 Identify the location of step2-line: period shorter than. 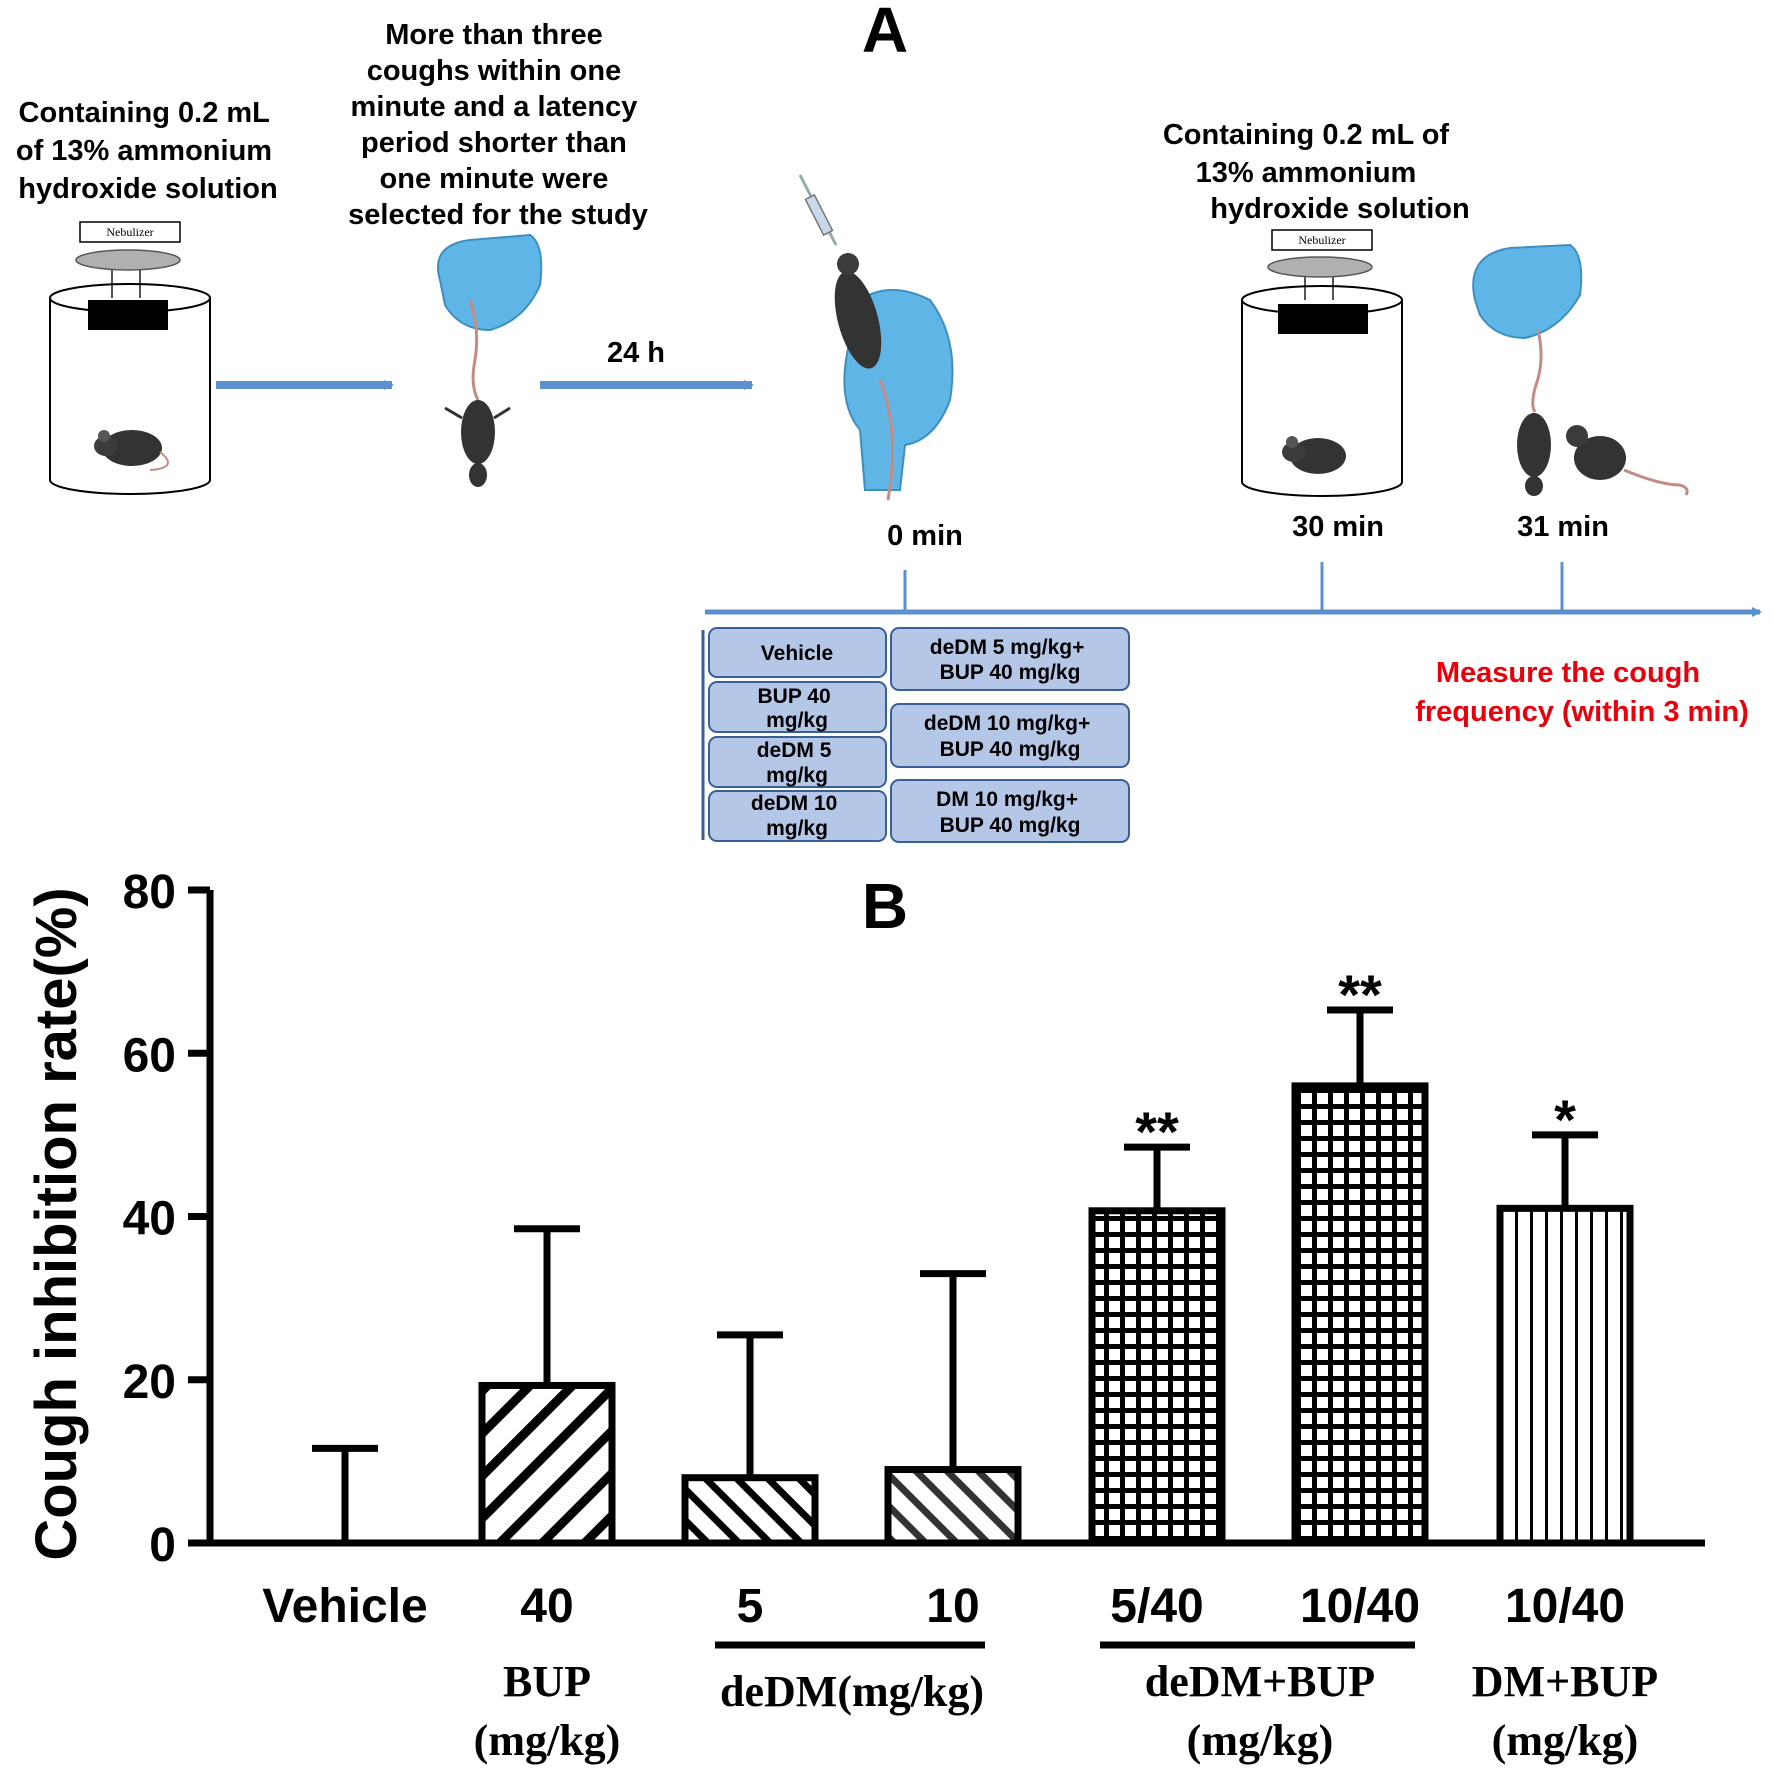
(494, 143).